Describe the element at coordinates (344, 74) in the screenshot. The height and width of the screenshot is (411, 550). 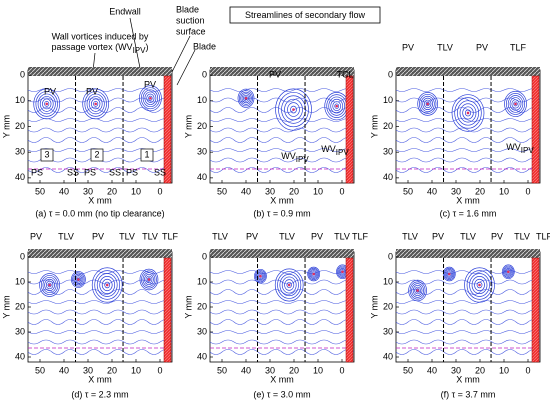
I see `annotation: TCL` at that location.